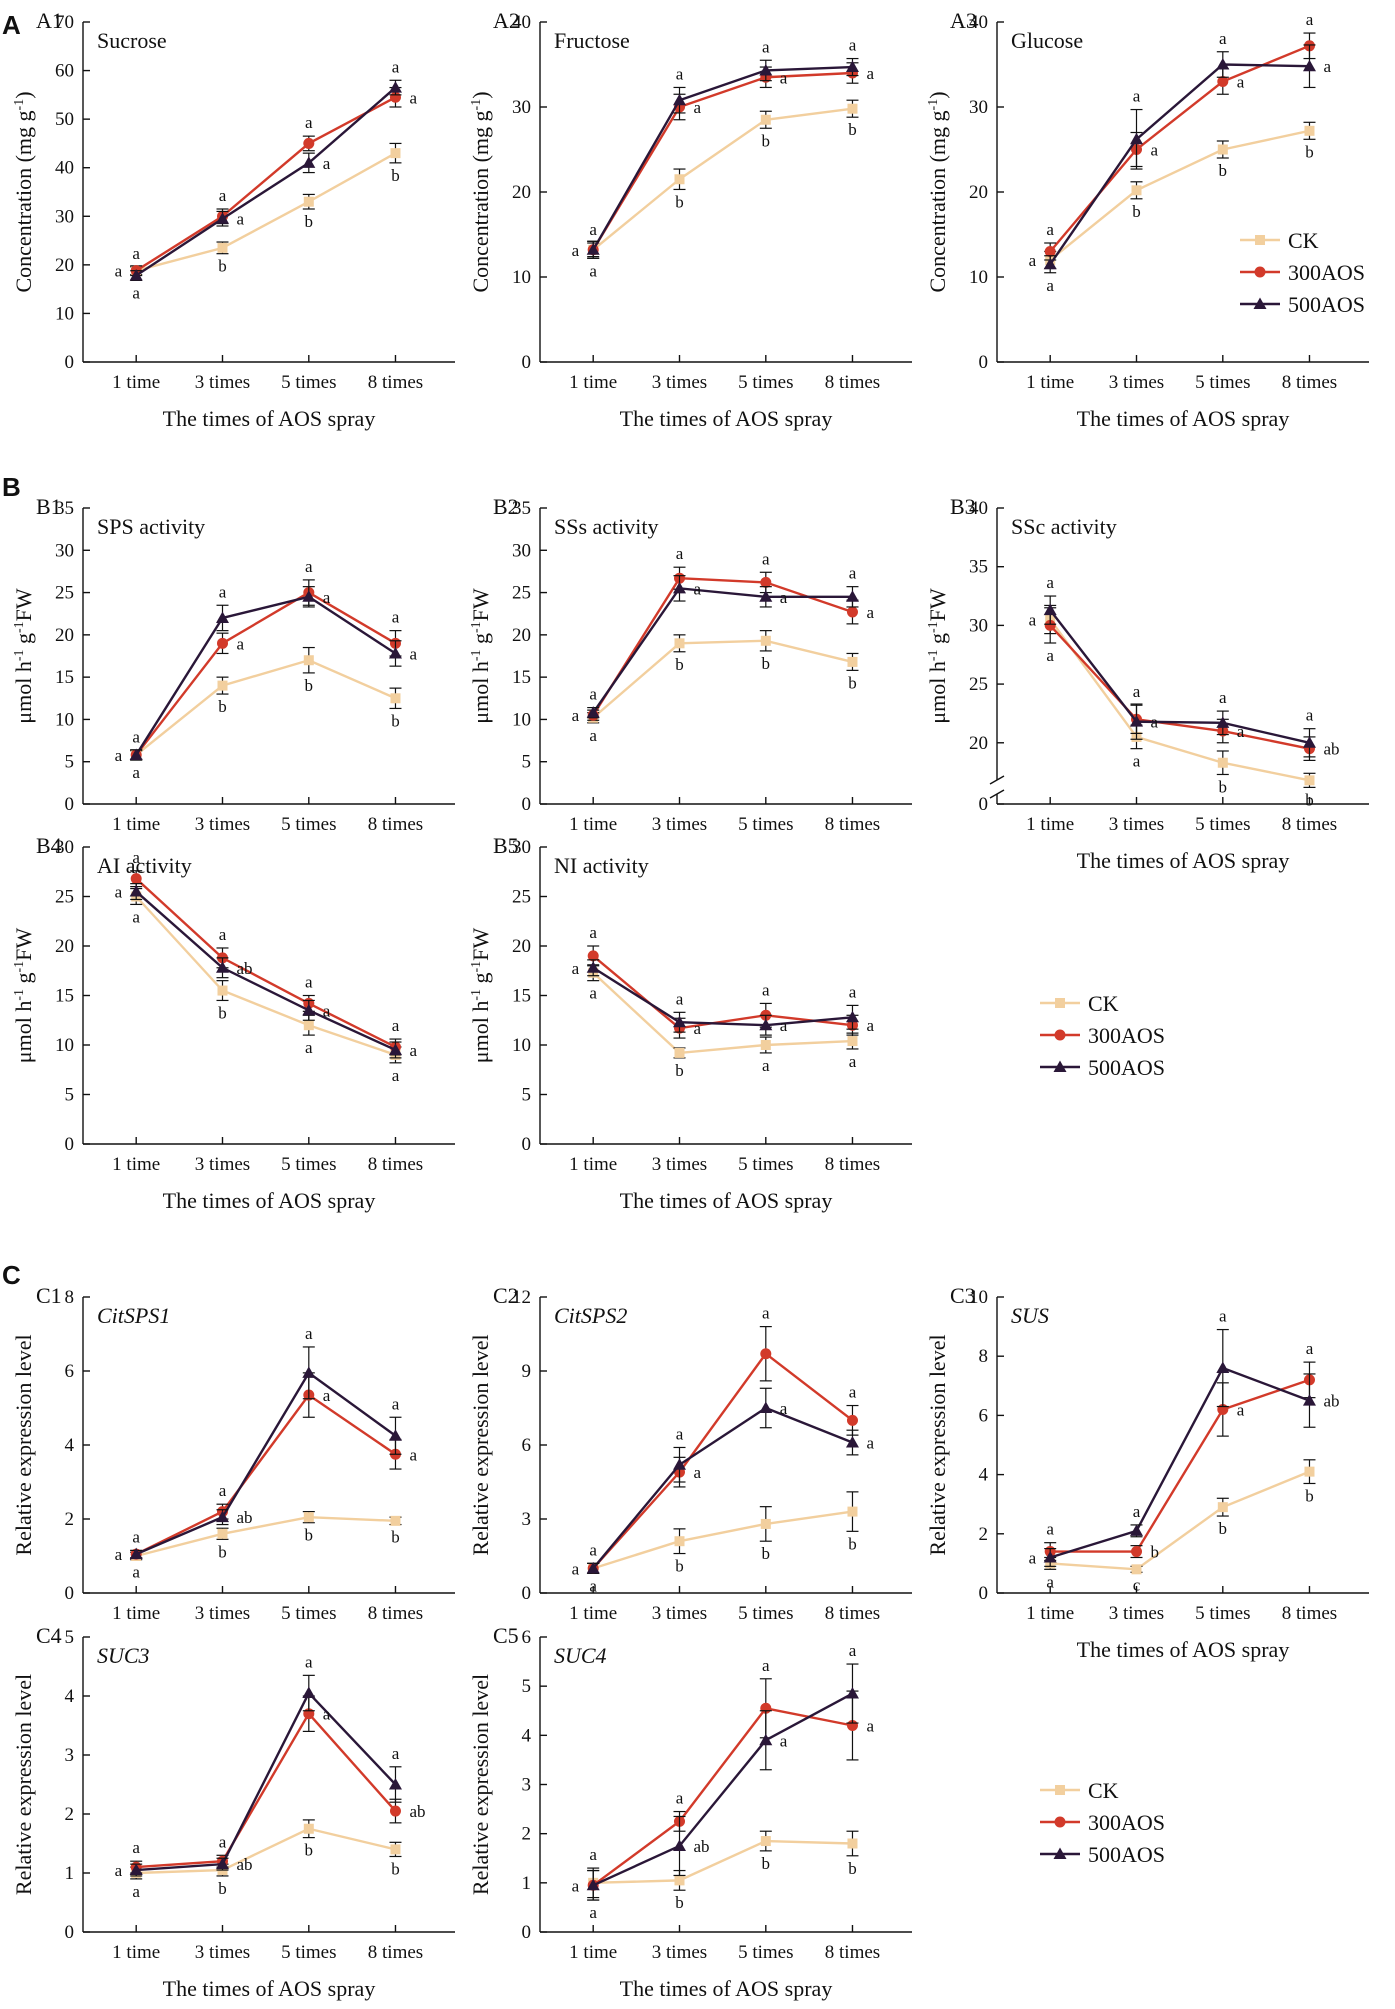  Describe the element at coordinates (527, 1785) in the screenshot. I see `y-tick-label: 3` at that location.